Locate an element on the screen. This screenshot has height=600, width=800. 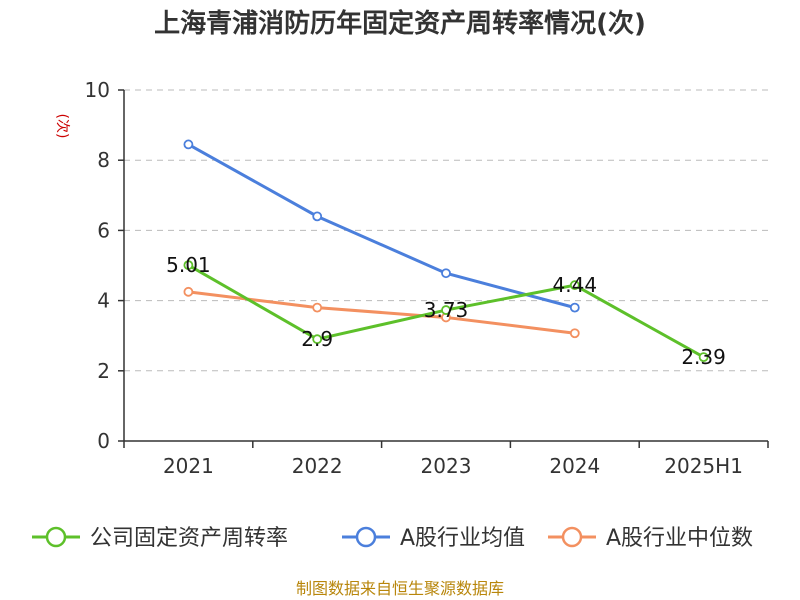
point-0-2022 is located at coordinates (317, 339).